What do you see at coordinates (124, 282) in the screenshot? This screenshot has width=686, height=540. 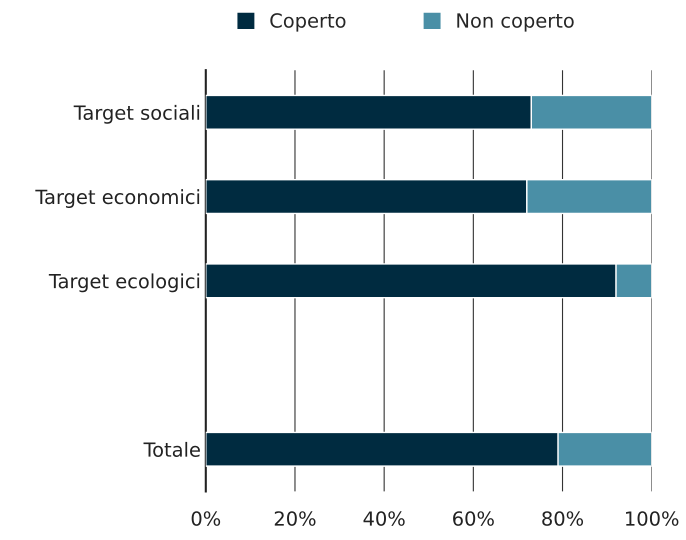 I see `y-tick-label: Target ecologici` at bounding box center [124, 282].